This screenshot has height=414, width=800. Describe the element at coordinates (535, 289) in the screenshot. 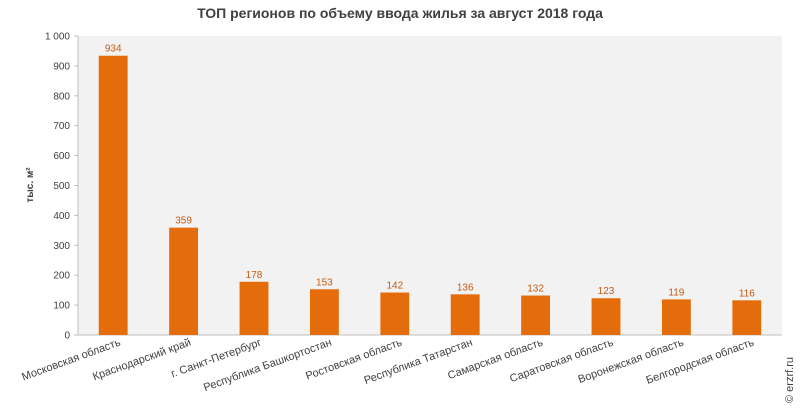

I see `data-label: 132` at that location.